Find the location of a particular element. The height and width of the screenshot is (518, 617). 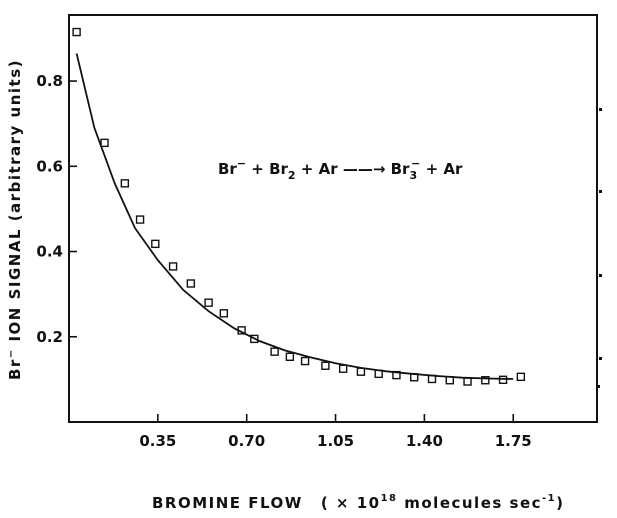

x-tick-label: 1.05 is located at coordinates (335, 441).